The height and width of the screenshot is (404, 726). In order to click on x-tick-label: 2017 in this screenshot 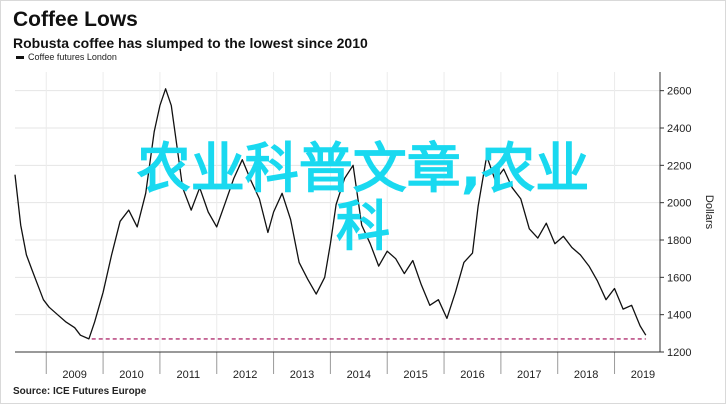, I will do `click(529, 375)`.